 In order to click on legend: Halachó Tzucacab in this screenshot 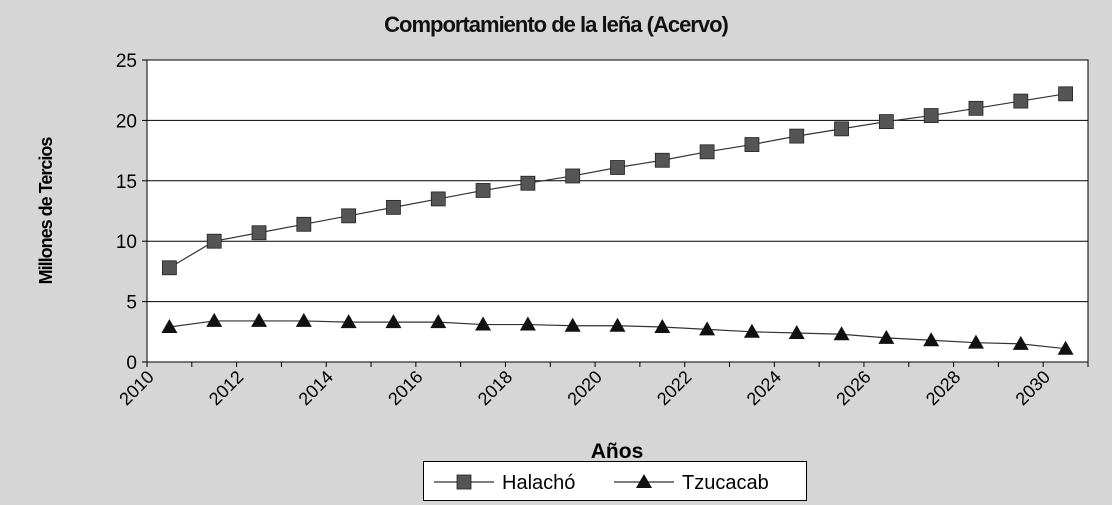, I will do `click(615, 481)`.